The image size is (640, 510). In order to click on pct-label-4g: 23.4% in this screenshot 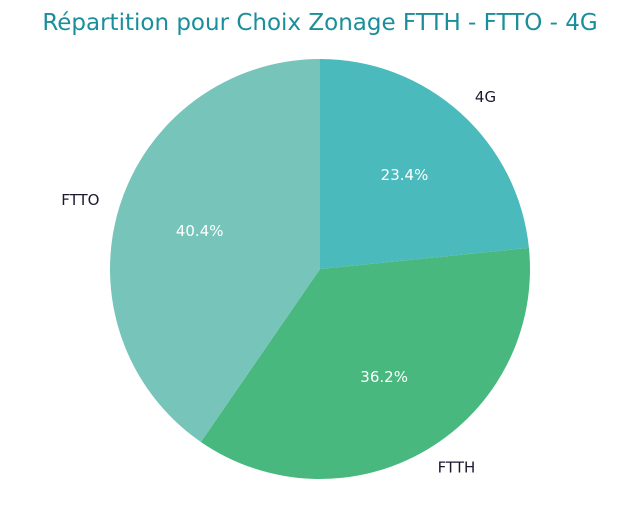, I will do `click(405, 175)`.